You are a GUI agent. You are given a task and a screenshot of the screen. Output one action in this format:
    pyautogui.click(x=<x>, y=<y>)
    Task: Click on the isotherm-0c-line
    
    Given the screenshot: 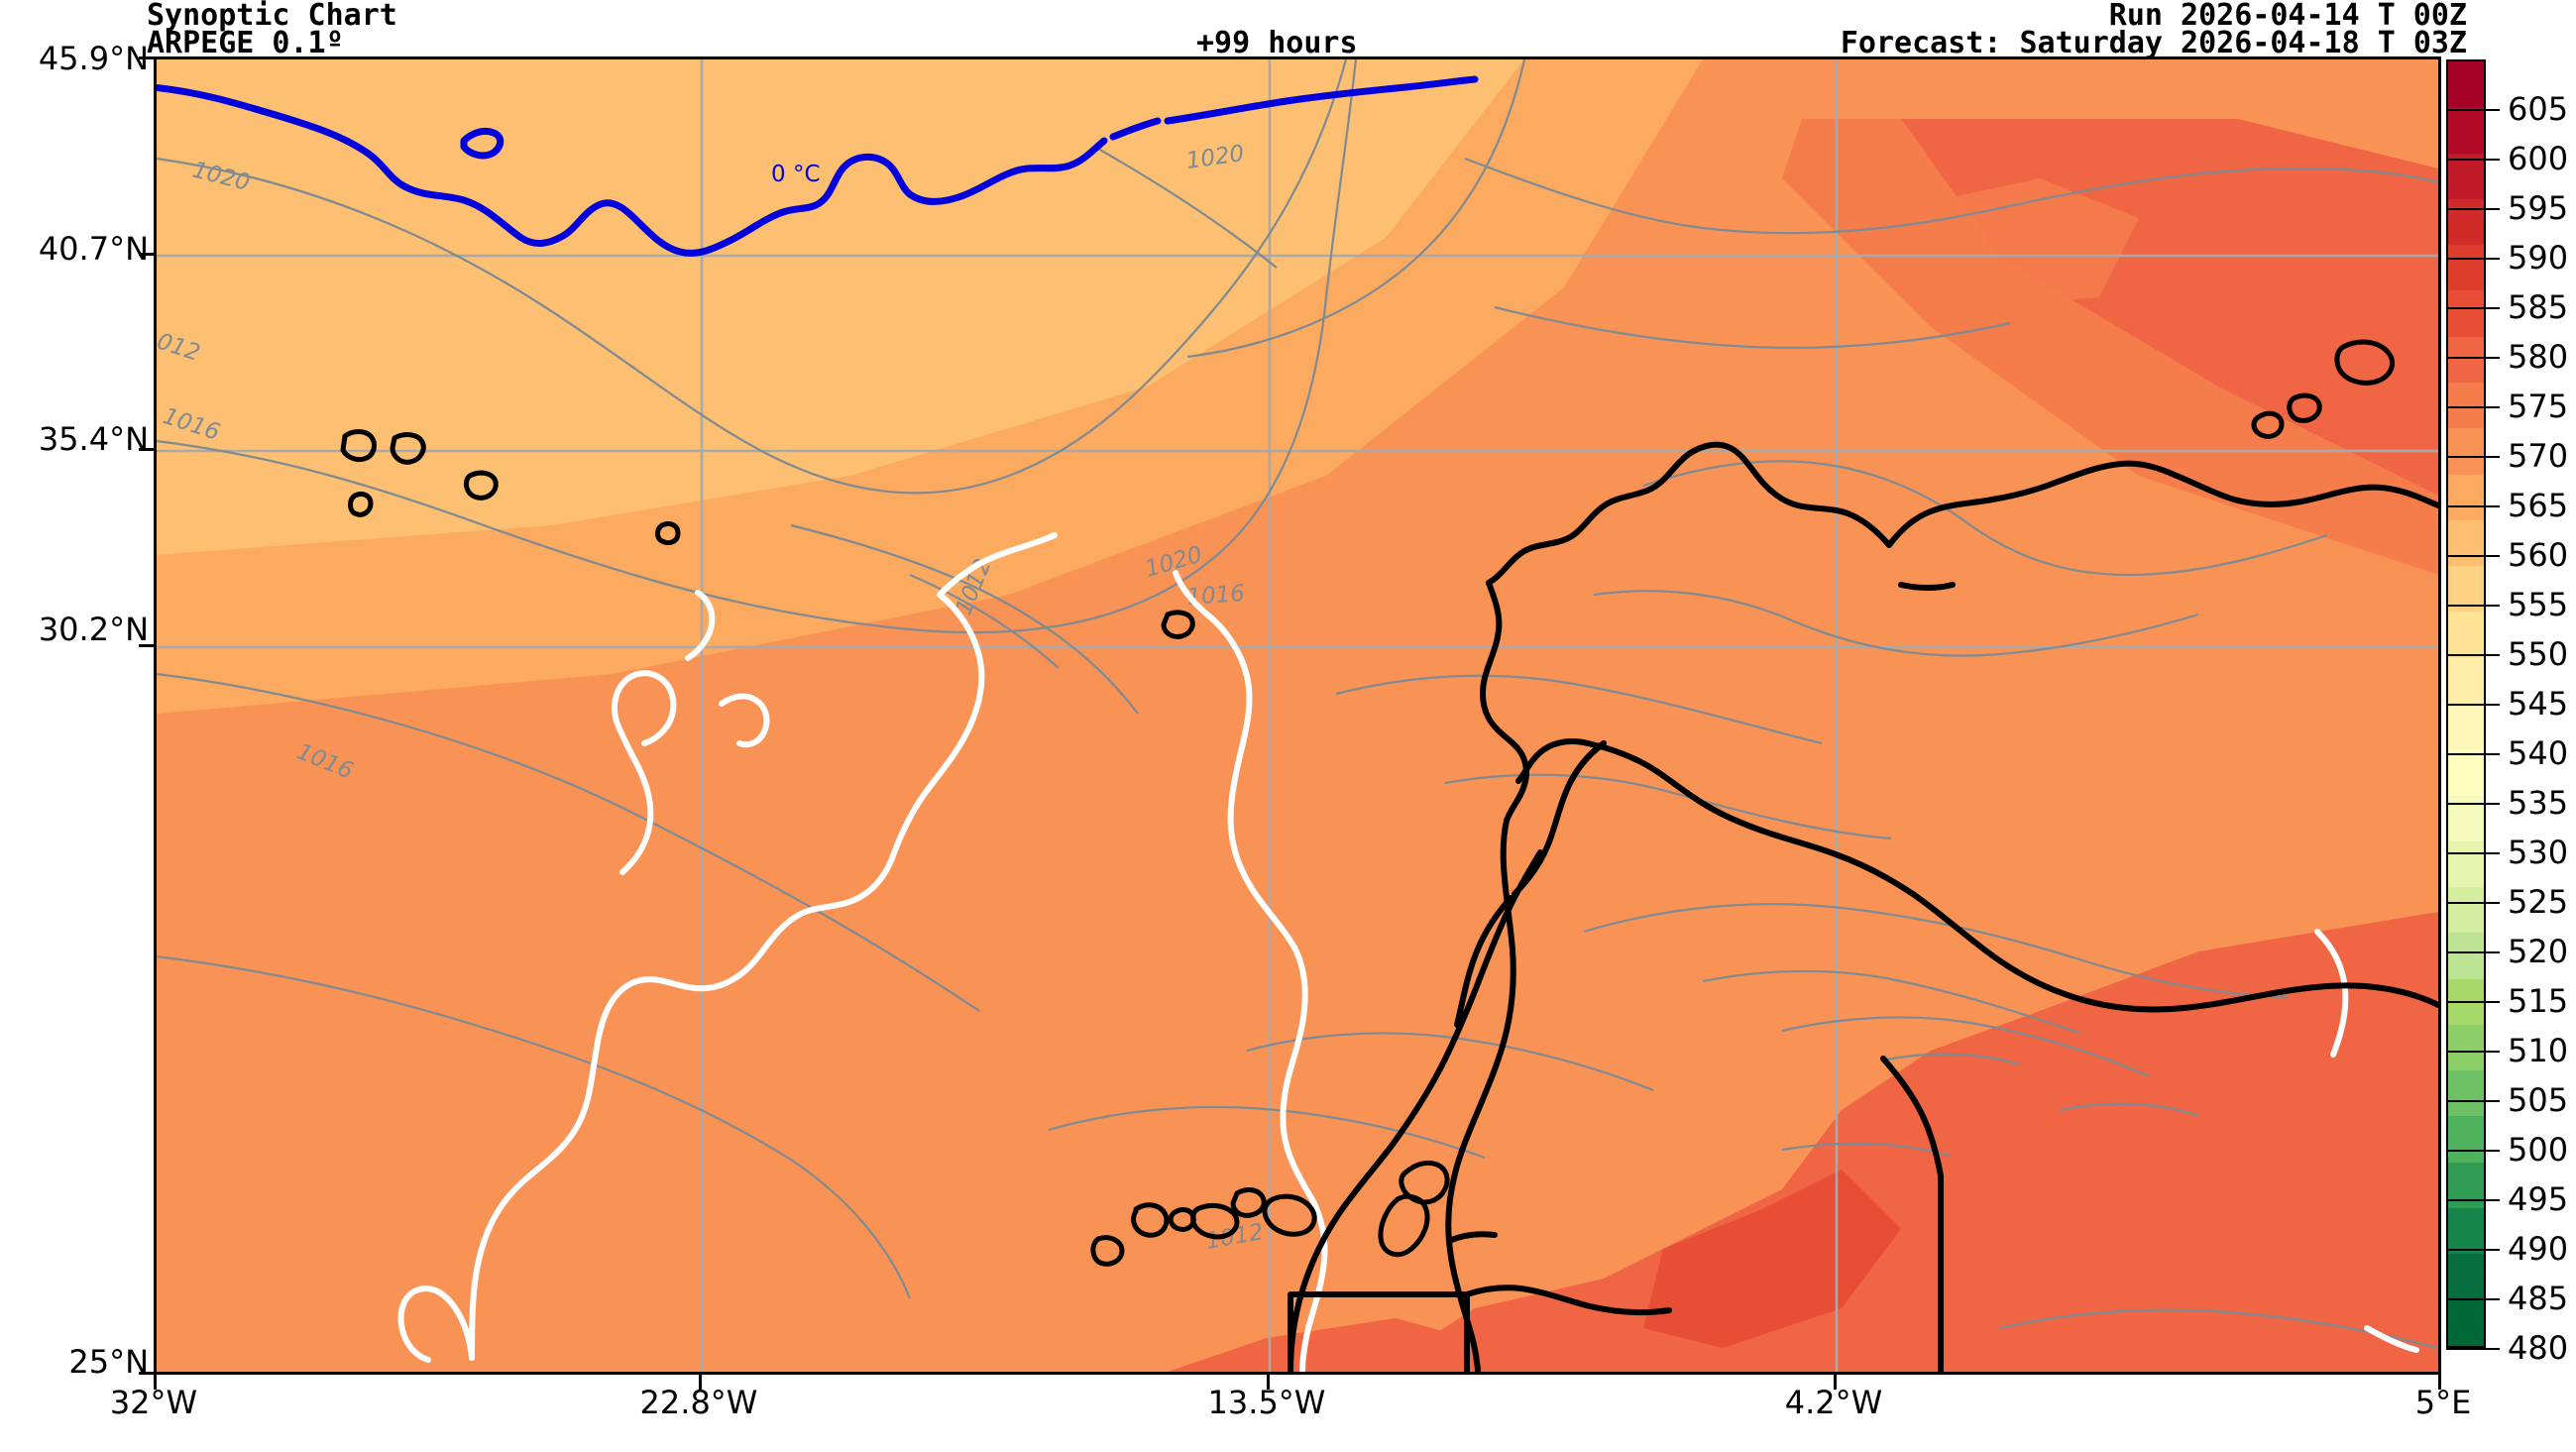 What is the action you would take?
    pyautogui.click(x=818, y=166)
    